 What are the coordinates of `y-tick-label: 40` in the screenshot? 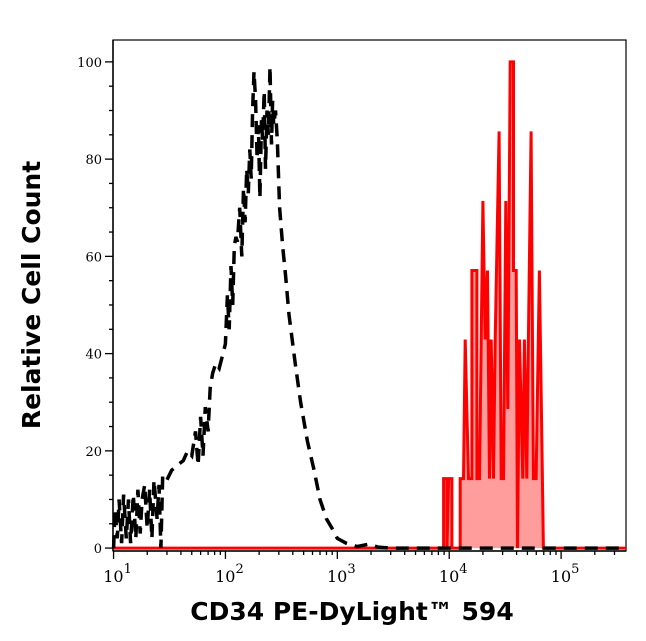 It's located at (93, 355).